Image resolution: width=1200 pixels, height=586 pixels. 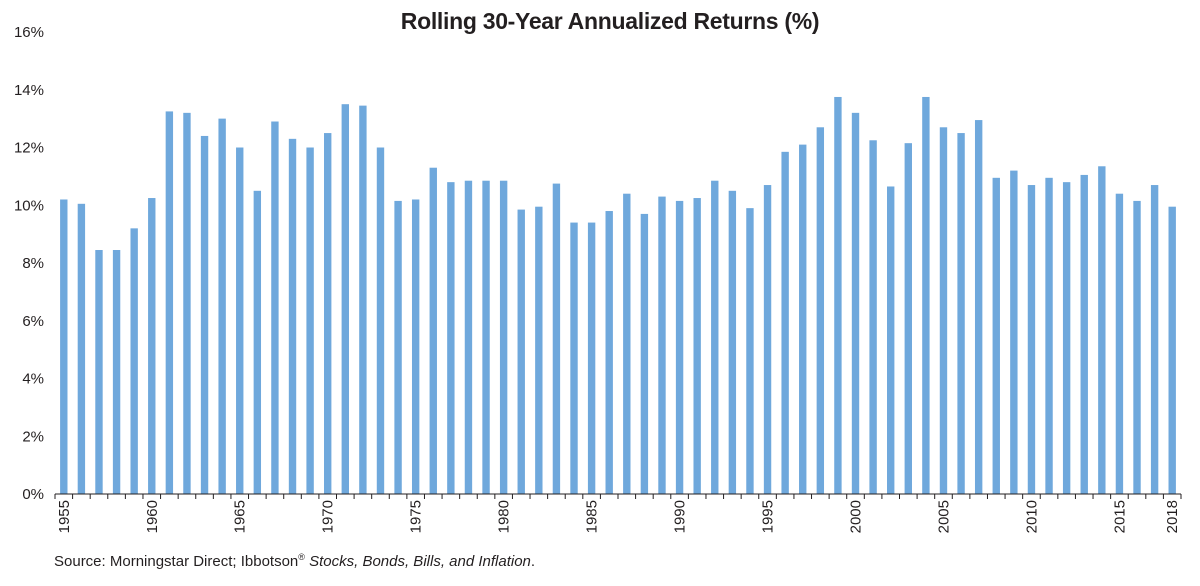 What do you see at coordinates (33, 379) in the screenshot?
I see `y-tick-label: 4%` at bounding box center [33, 379].